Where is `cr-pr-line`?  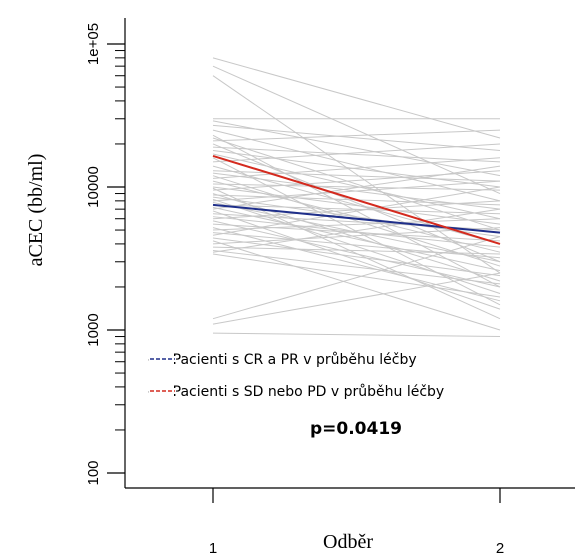
cr-pr-line is located at coordinates (356, 218).